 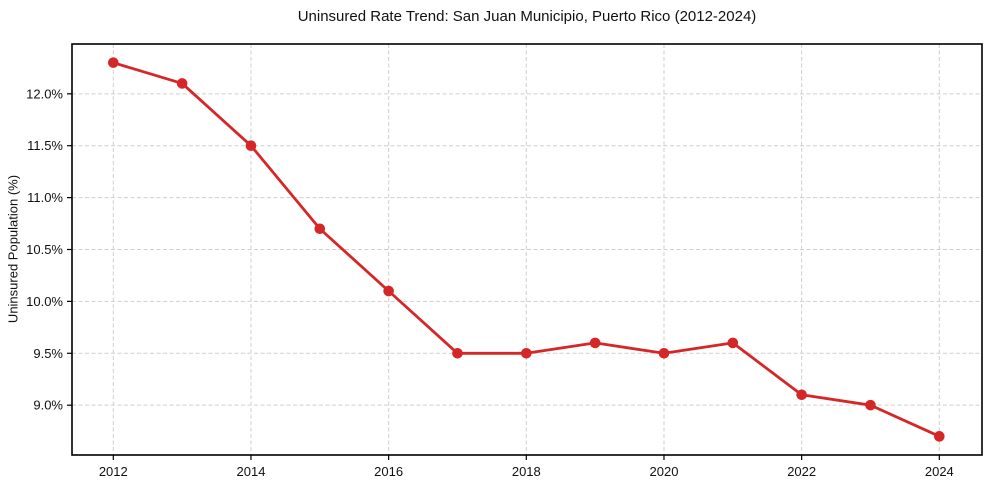 What do you see at coordinates (251, 471) in the screenshot?
I see `x-tick-label: 2014` at bounding box center [251, 471].